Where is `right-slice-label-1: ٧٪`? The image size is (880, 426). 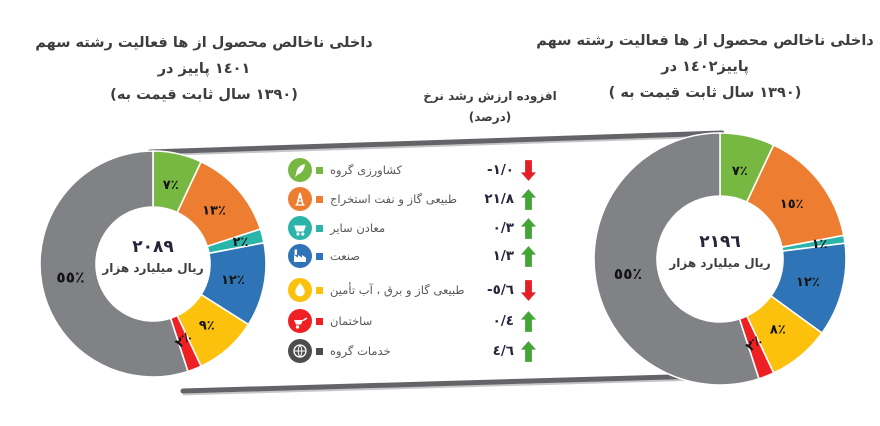 right-slice-label-1: ٧٪ is located at coordinates (740, 171).